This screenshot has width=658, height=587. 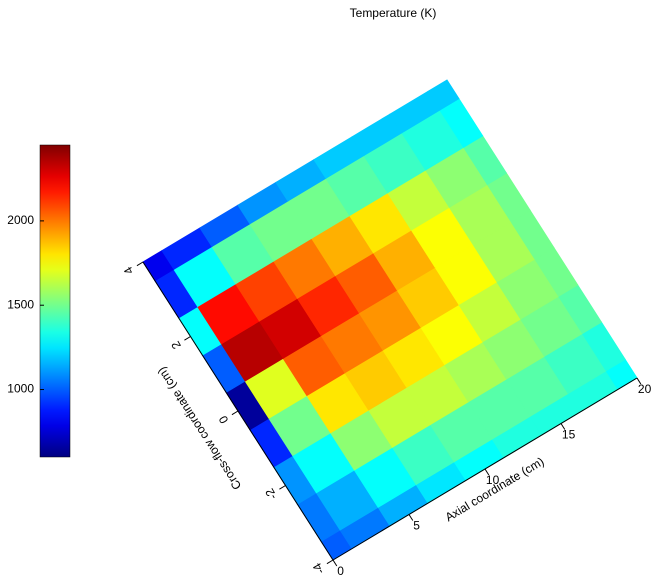 I want to click on x-tick-label: 10, so click(x=493, y=480).